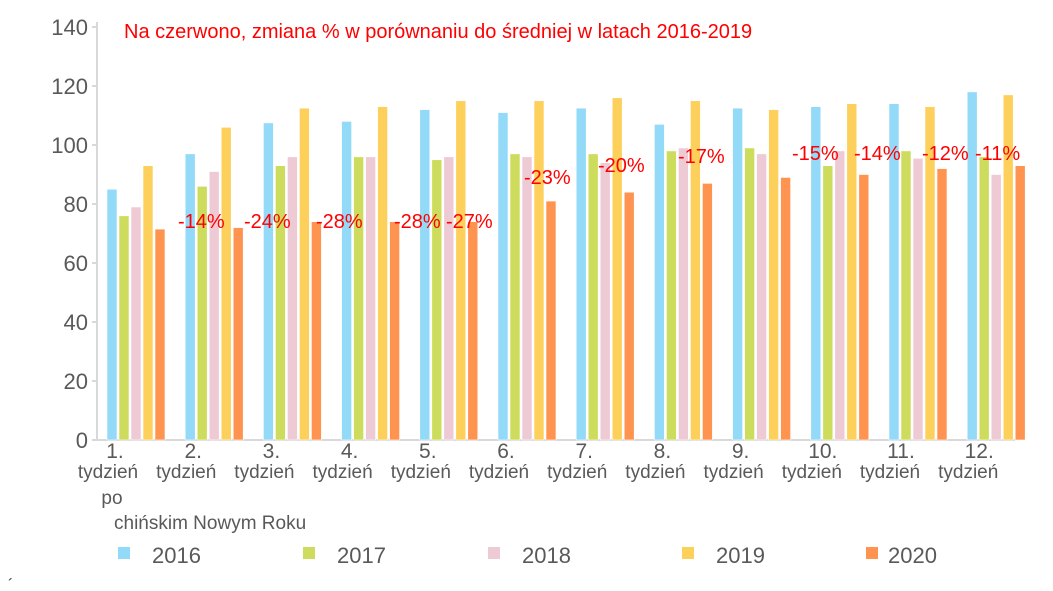 The image size is (1053, 591). I want to click on y-tick-label: 100, so click(69, 145).